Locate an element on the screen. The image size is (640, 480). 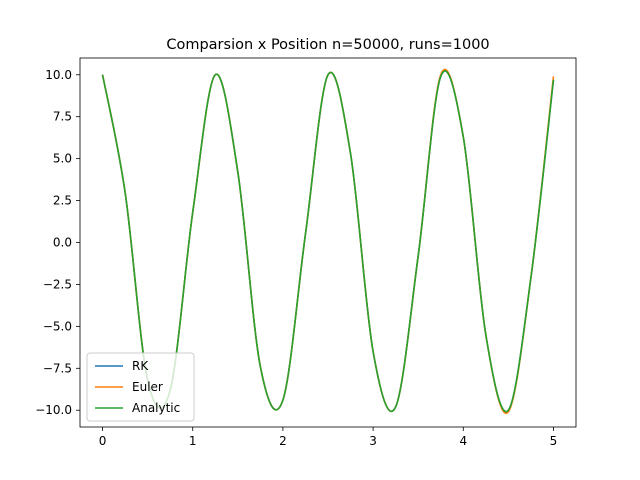
y-axis: 10.0 7.5 5.0 2.5 0.0 −2.5 −5.0 −7.5 −10.0 is located at coordinates (57, 242).